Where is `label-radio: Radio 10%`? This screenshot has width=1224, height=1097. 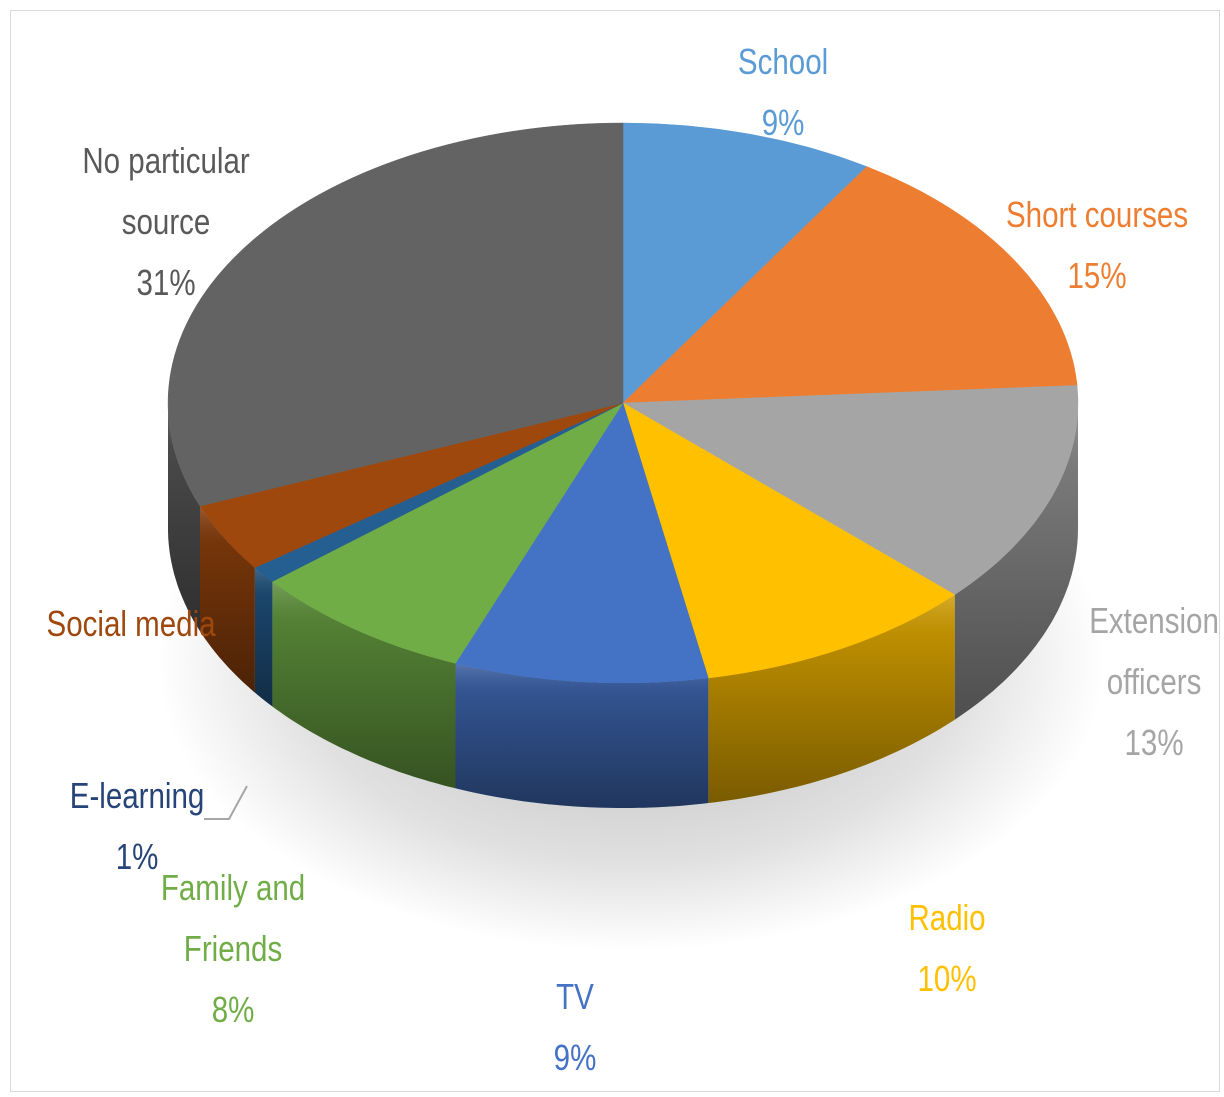
label-radio: Radio 10% is located at coordinates (946, 948).